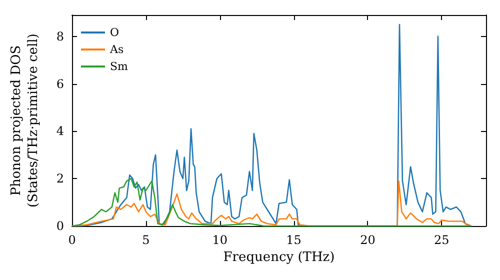 The height and width of the screenshot is (280, 500). I want to click on x-tick-label: 20, so click(368, 240).